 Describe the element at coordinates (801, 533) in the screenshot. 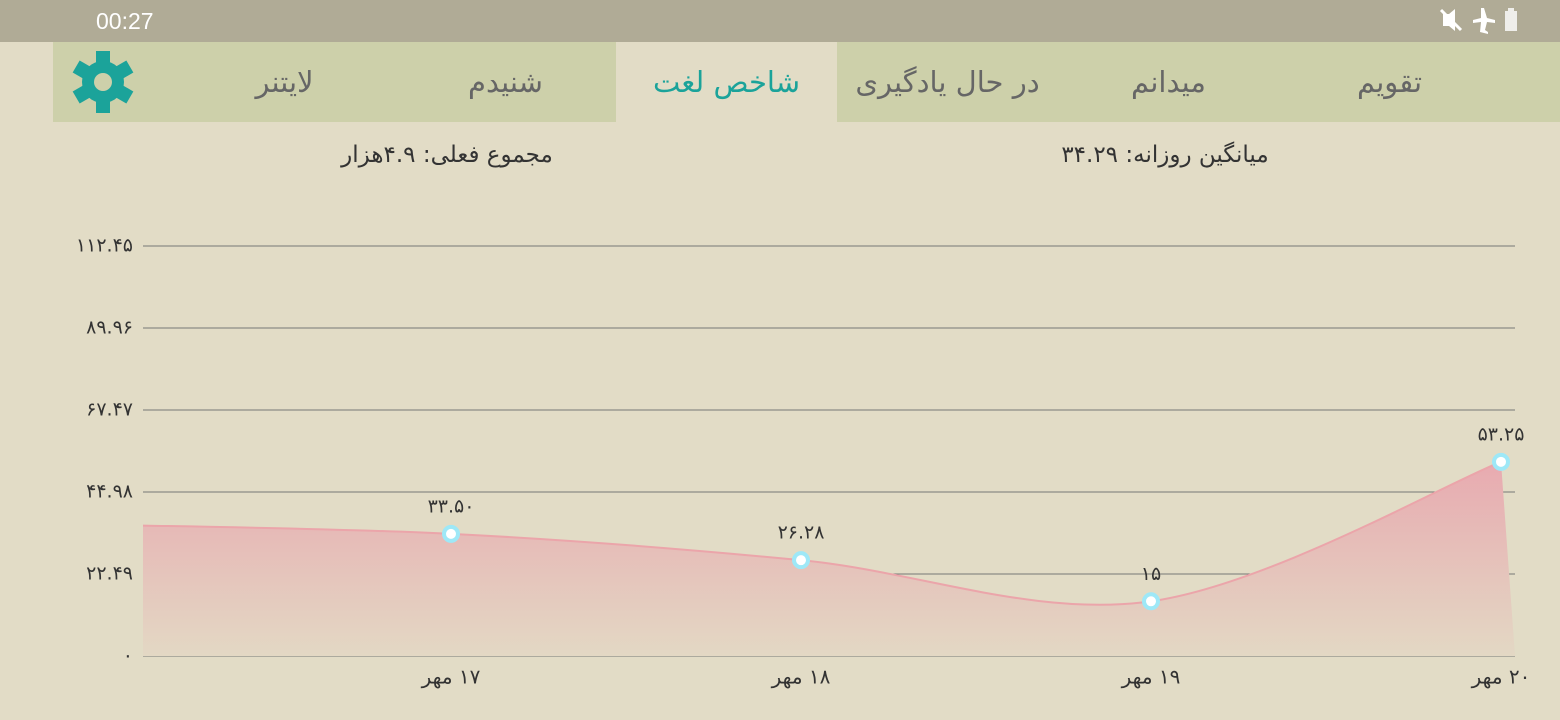

I see `data-label: ۲۶.۲۸` at that location.